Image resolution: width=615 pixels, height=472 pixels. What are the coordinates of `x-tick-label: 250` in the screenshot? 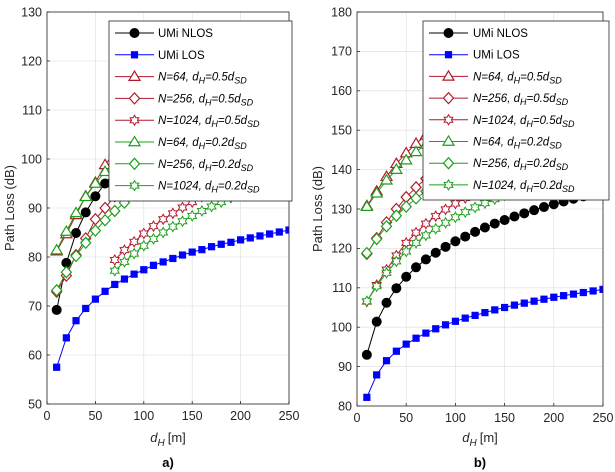 It's located at (603, 418).